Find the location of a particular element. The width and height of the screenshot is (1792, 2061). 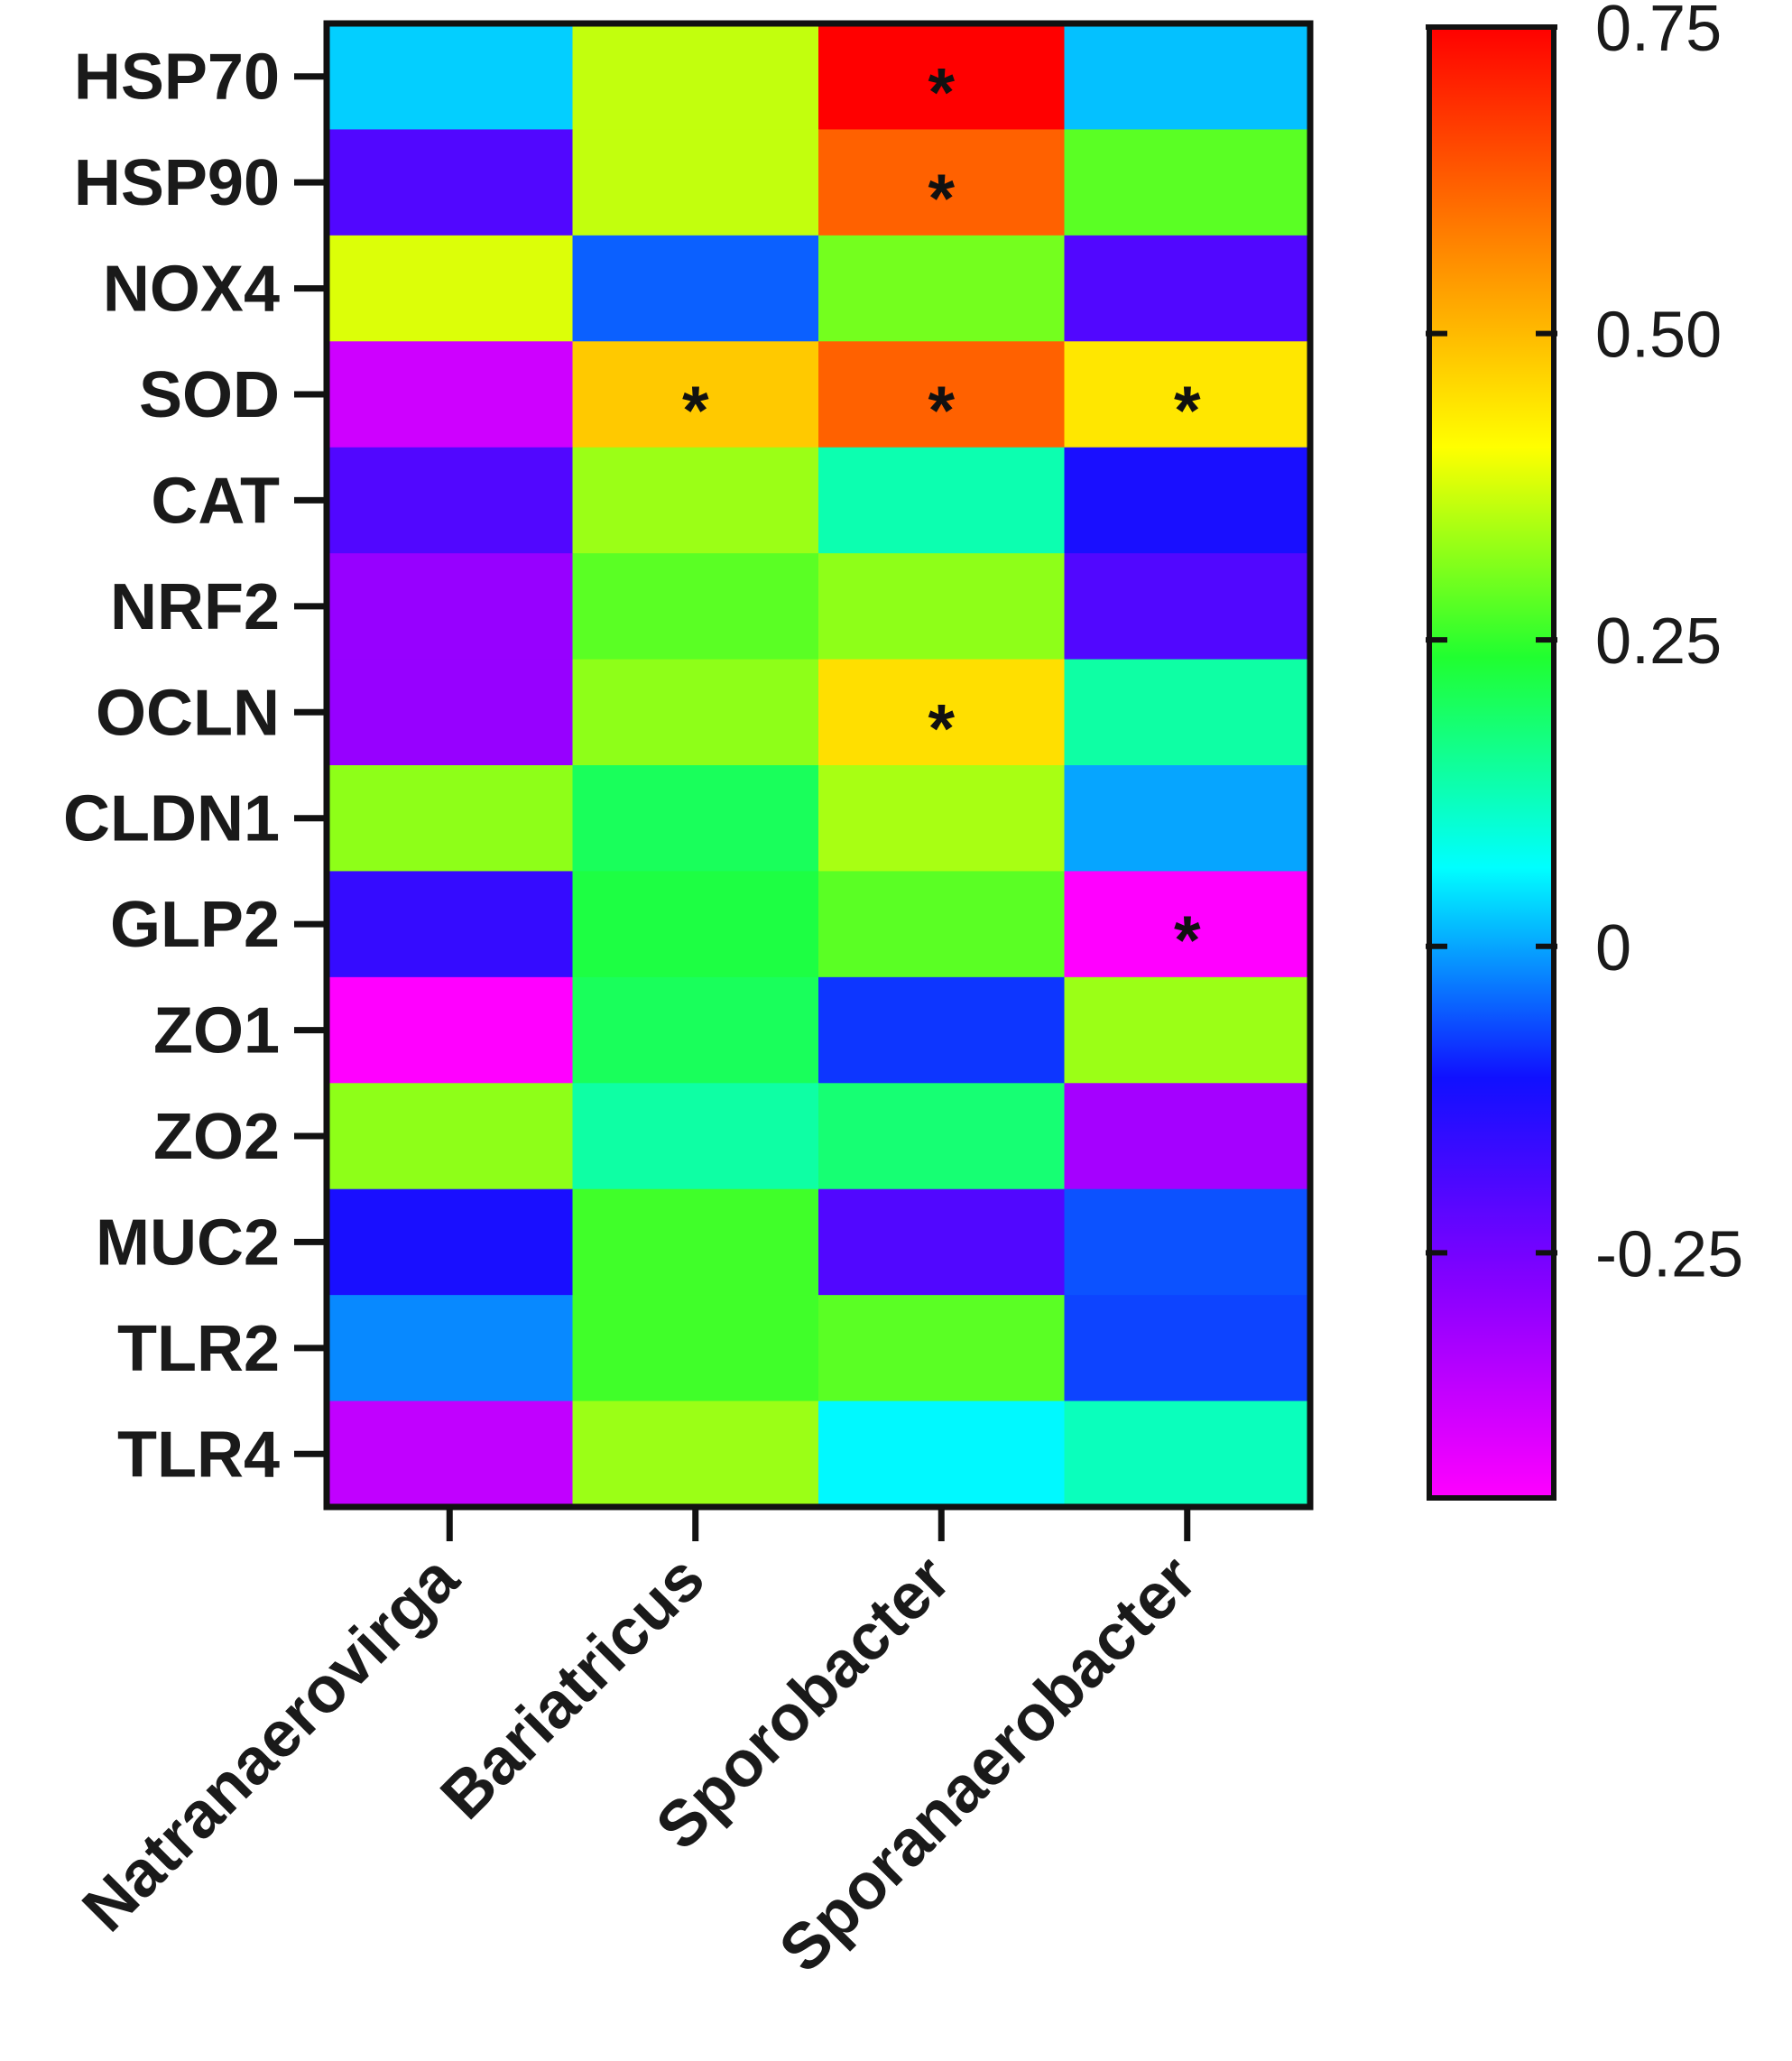

cell-nrf2-sporobacter is located at coordinates (941, 607).